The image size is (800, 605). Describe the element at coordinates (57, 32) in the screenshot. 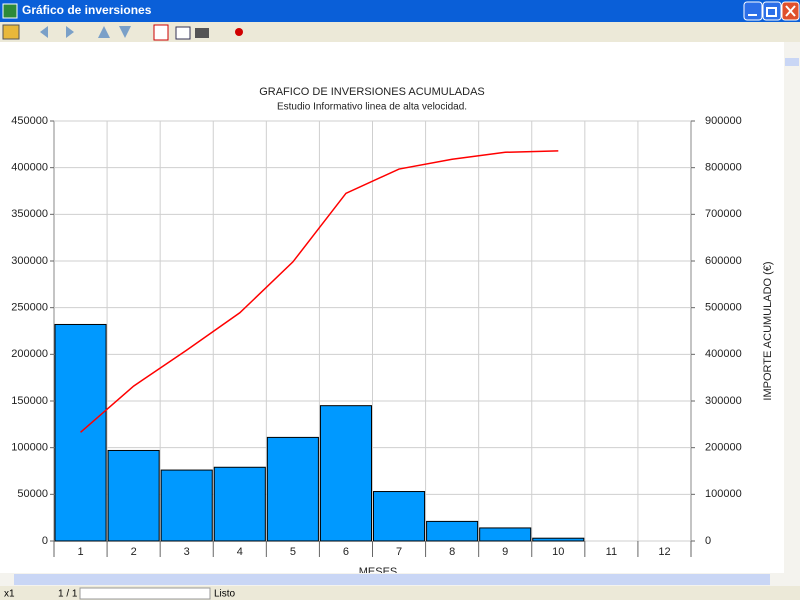

I see `nav-prev-next` at that location.